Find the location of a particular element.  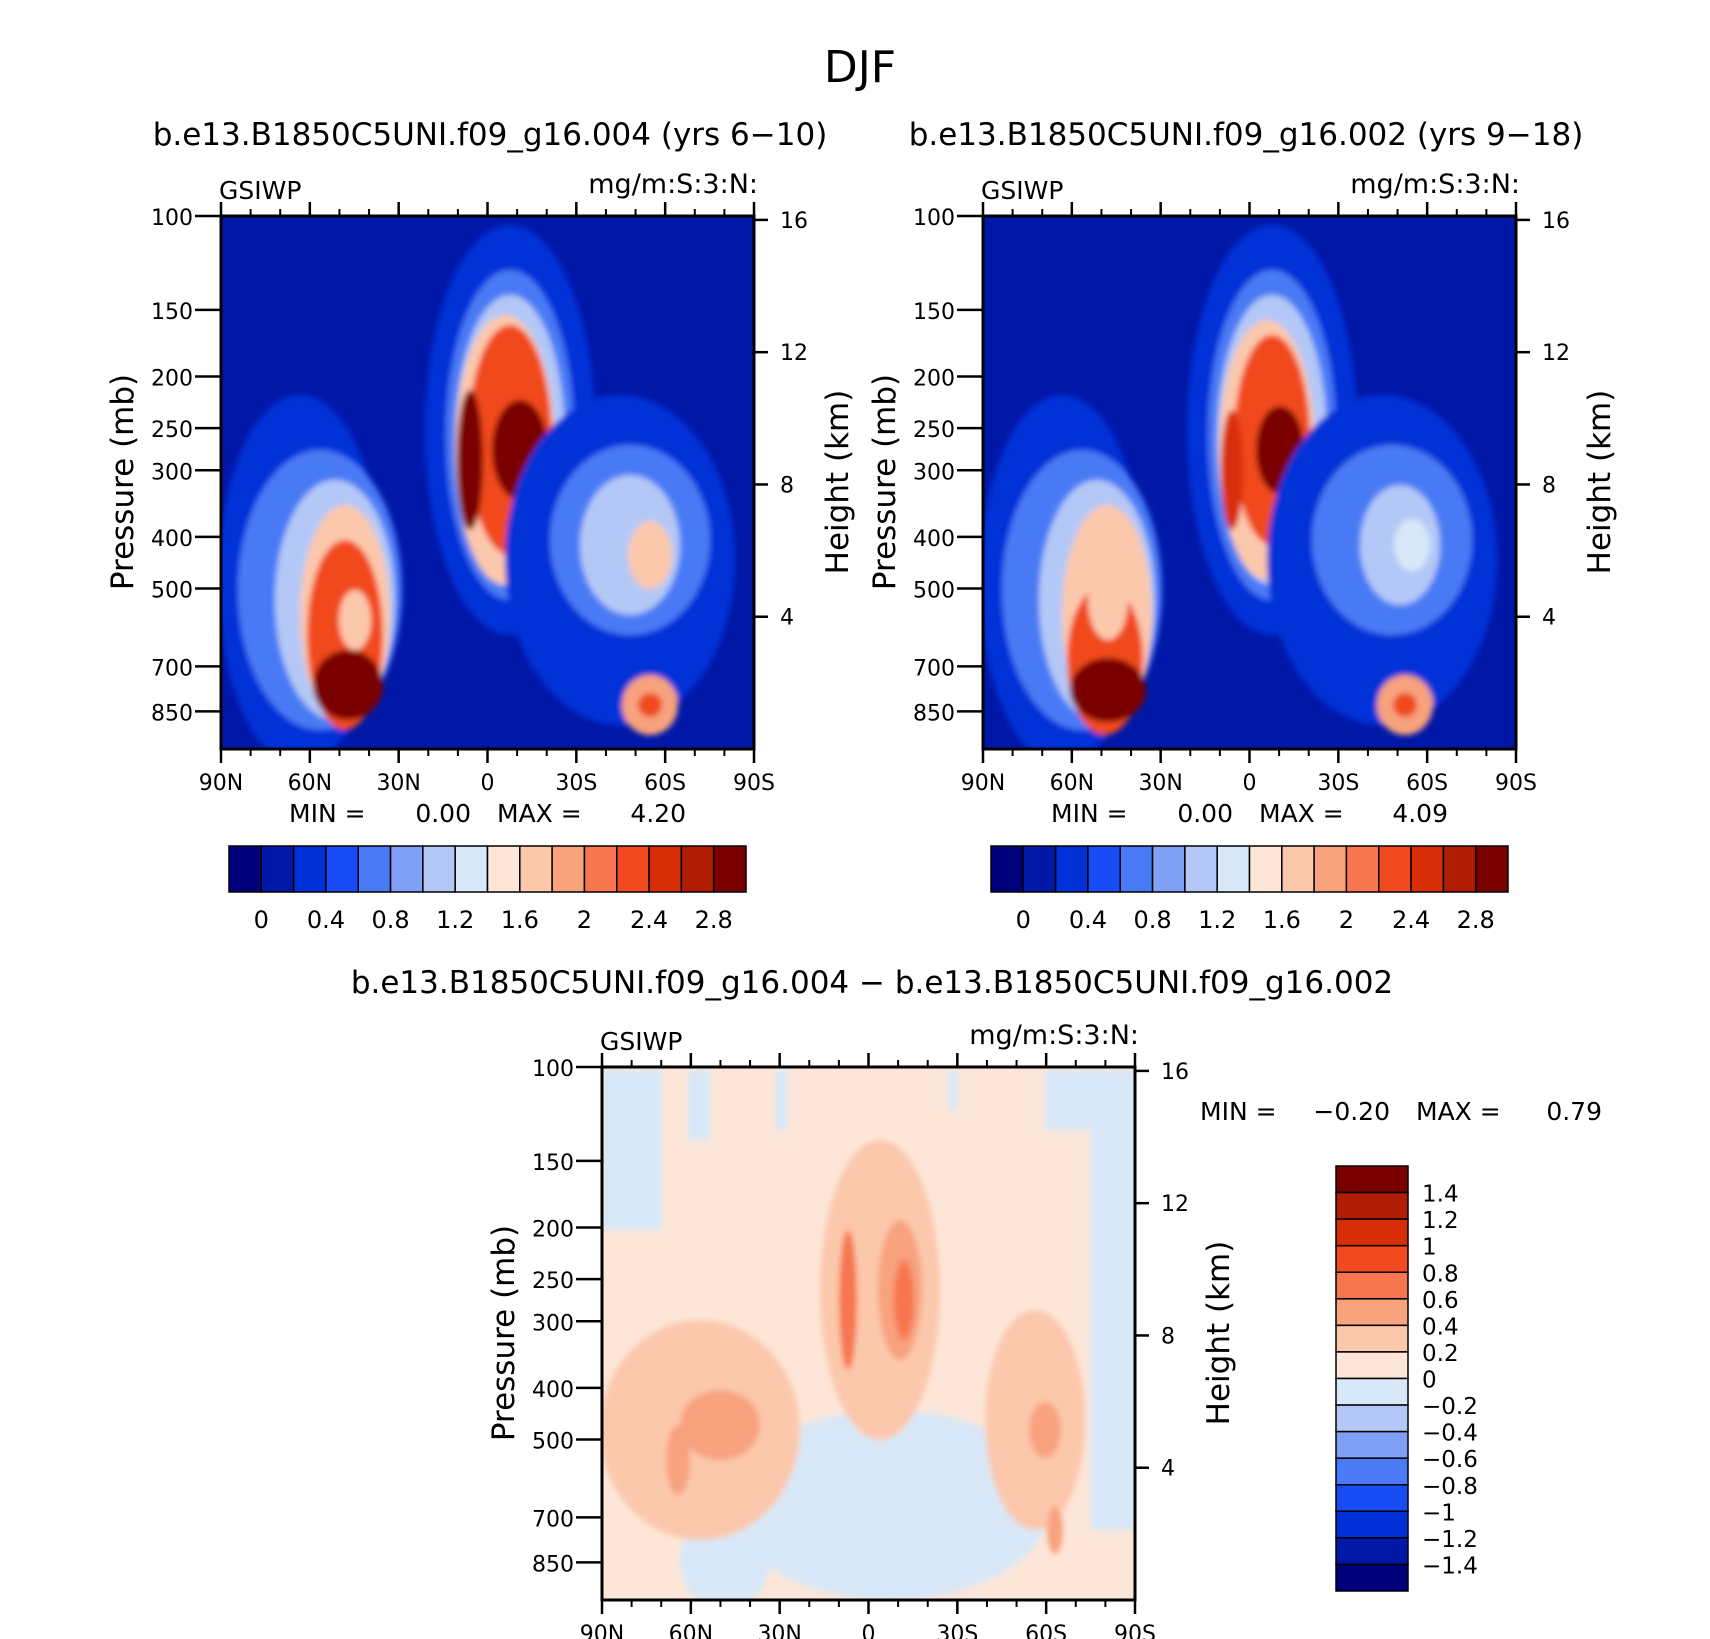

height-tick-label: 16 is located at coordinates (1175, 1072).